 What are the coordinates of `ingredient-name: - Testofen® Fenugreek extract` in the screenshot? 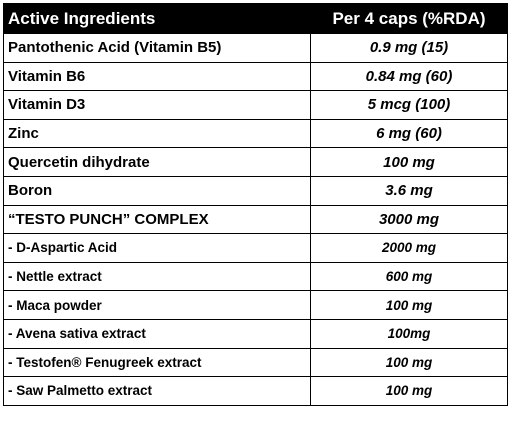 It's located at (157, 362).